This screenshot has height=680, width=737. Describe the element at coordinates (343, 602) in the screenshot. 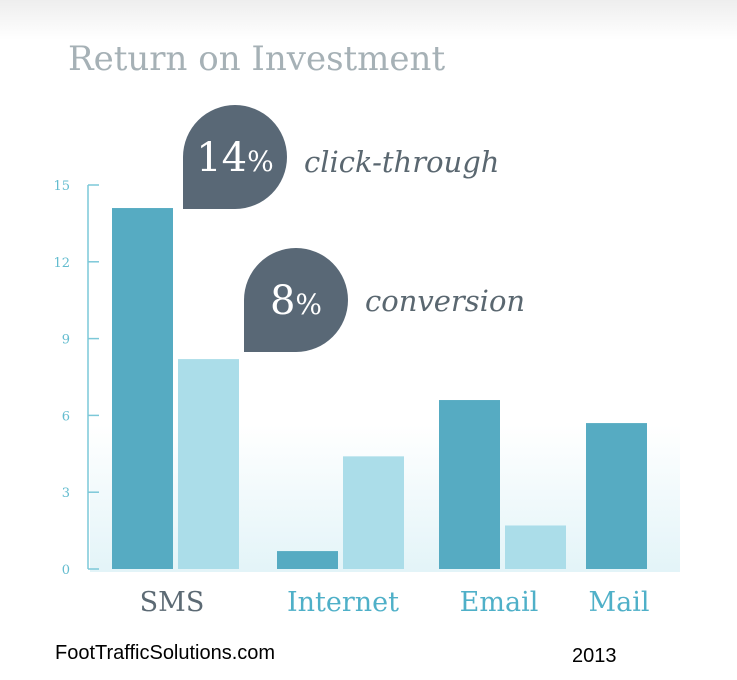

I see `category-label-internet: Internet` at that location.